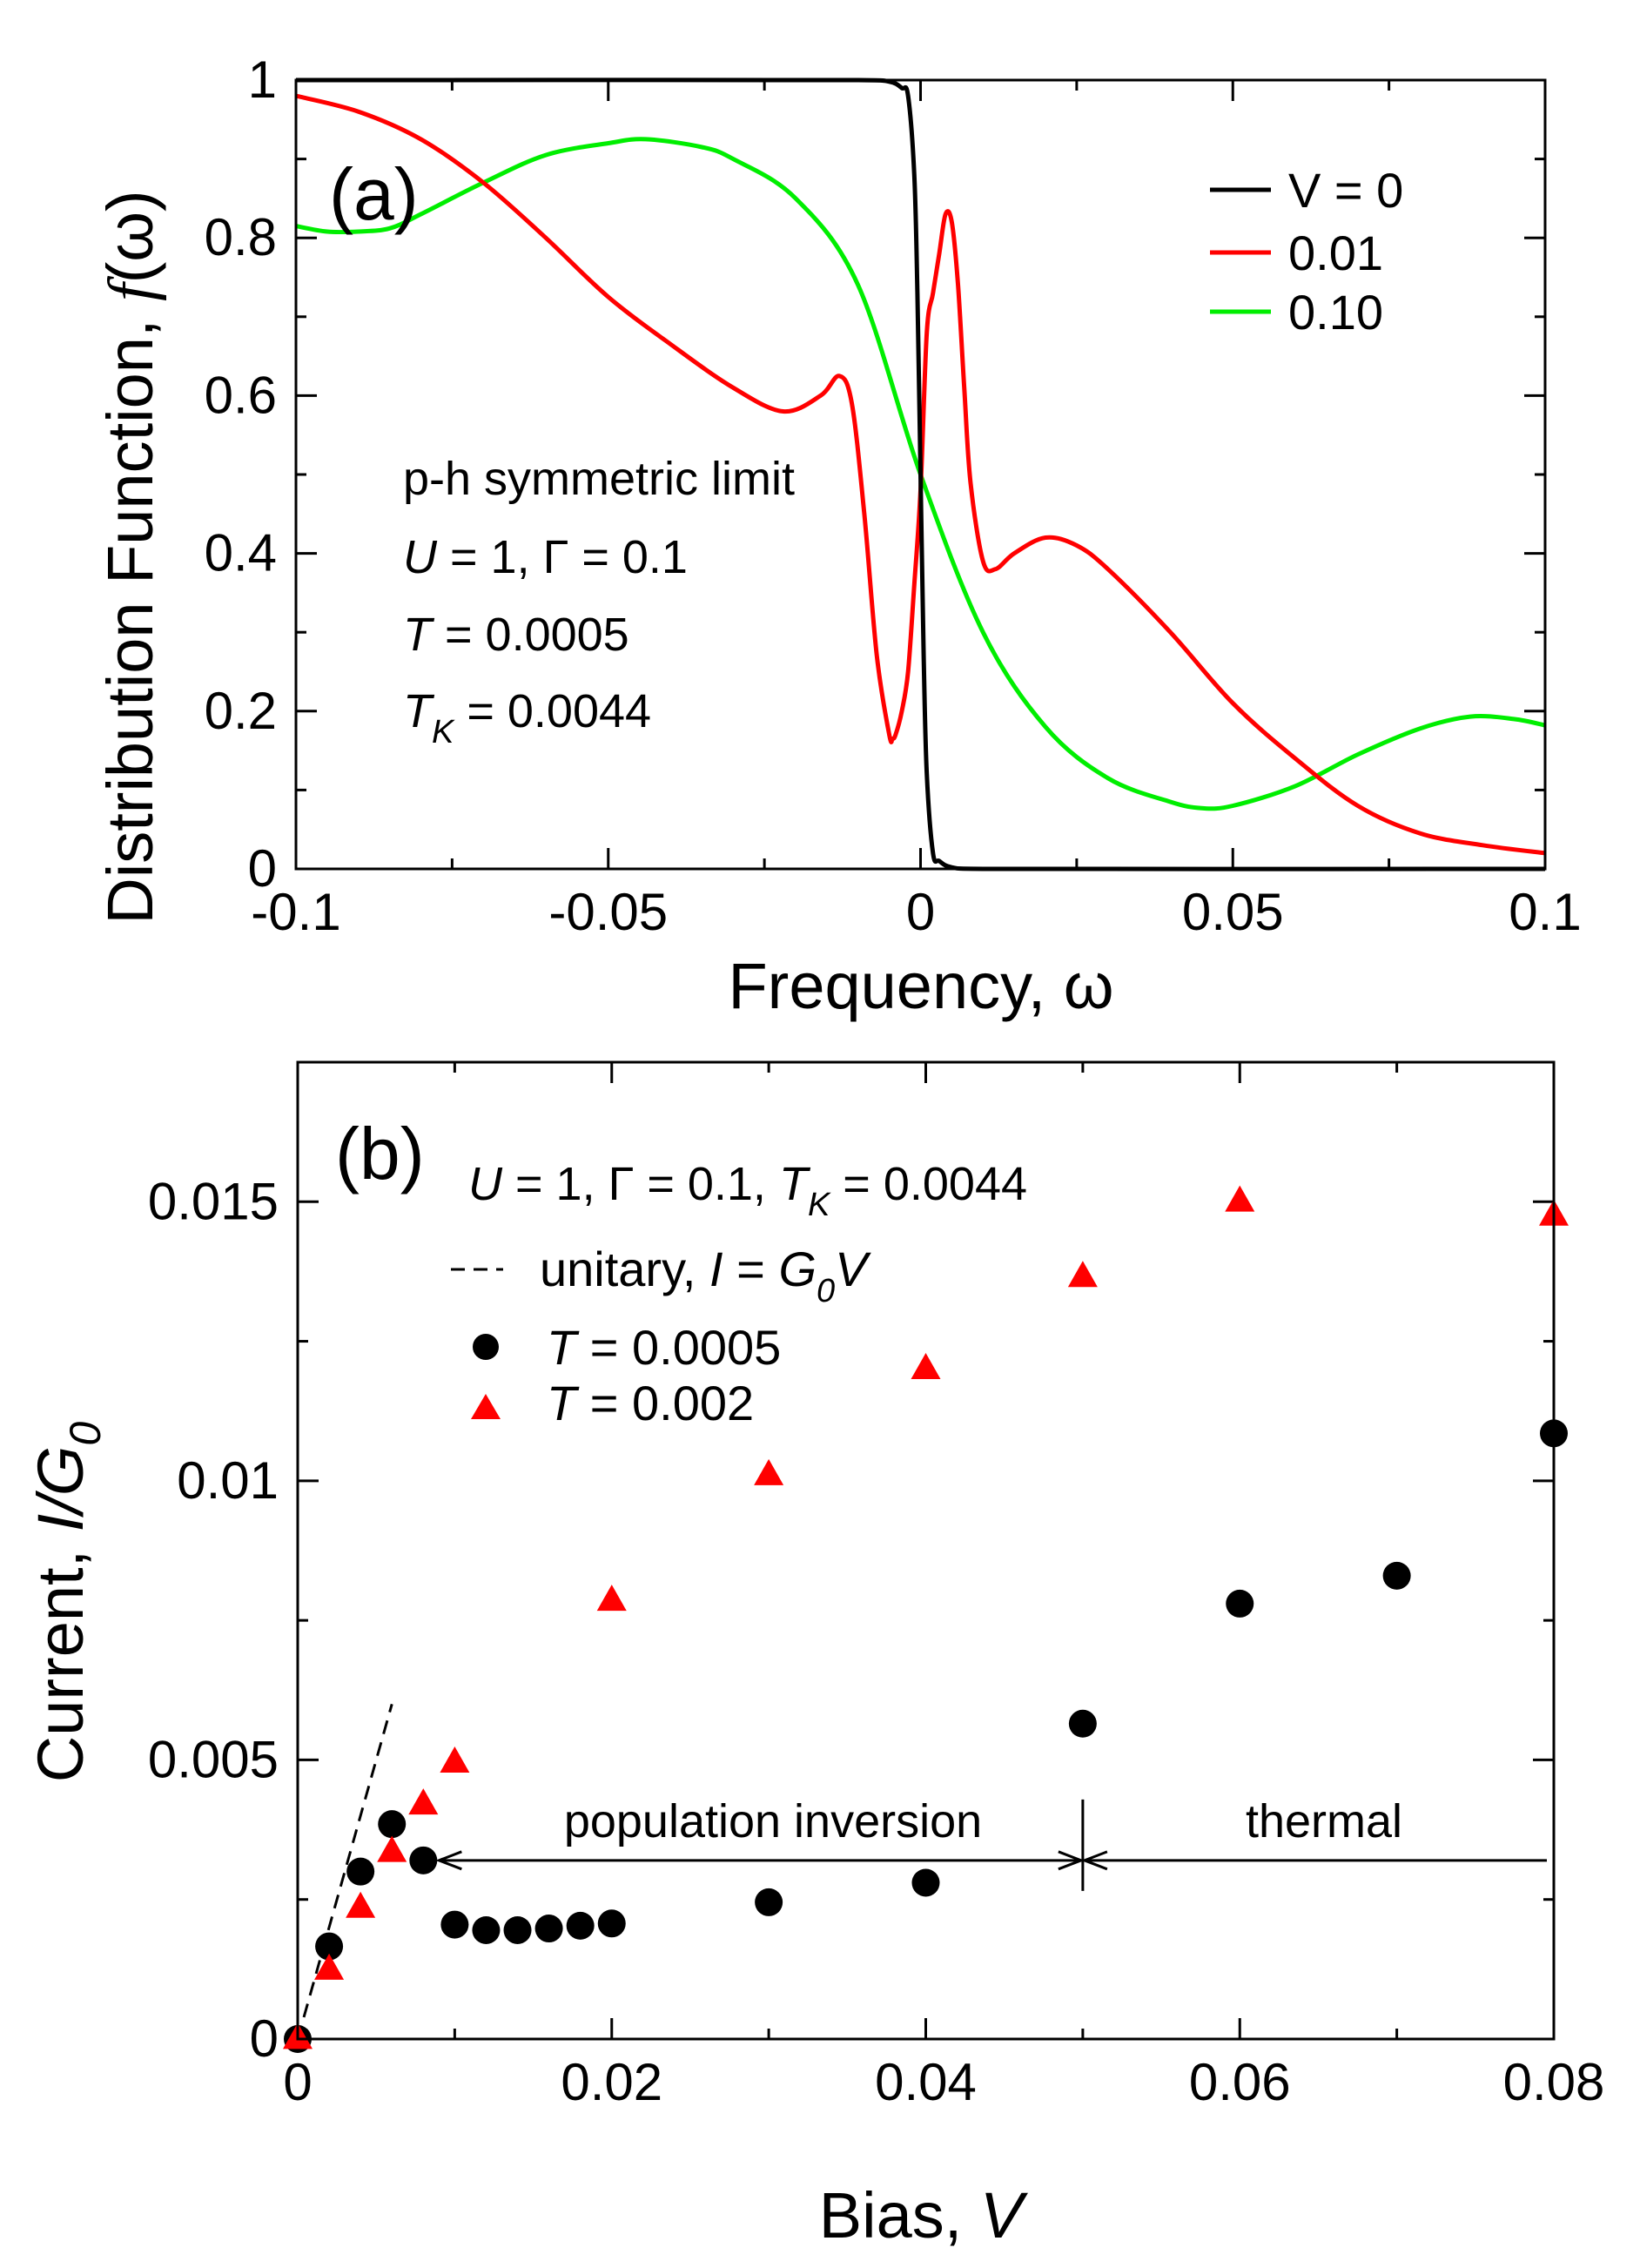 This screenshot has height=2268, width=1640. Describe the element at coordinates (448, 1860) in the screenshot. I see `inversion-arrowhead-left` at that location.